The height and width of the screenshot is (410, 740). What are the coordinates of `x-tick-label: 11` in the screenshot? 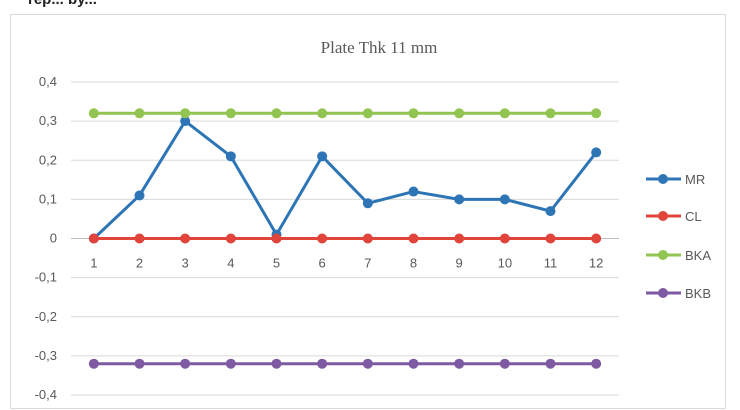 It's located at (551, 263).